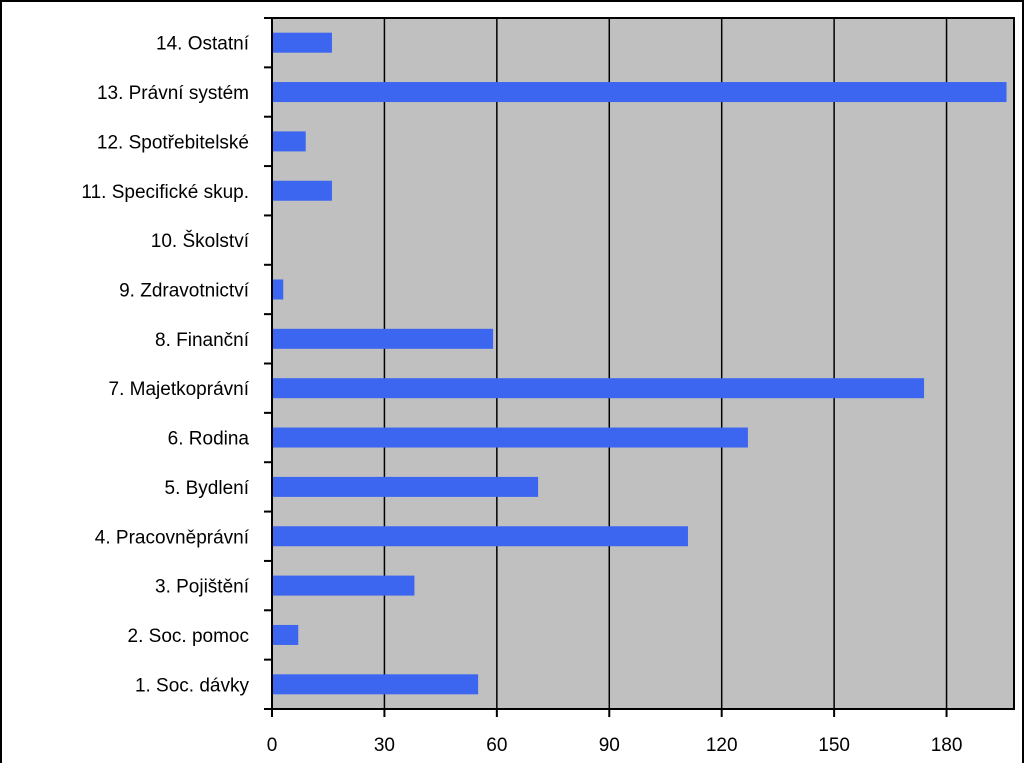  Describe the element at coordinates (496, 745) in the screenshot. I see `x-tick-label: 60` at that location.